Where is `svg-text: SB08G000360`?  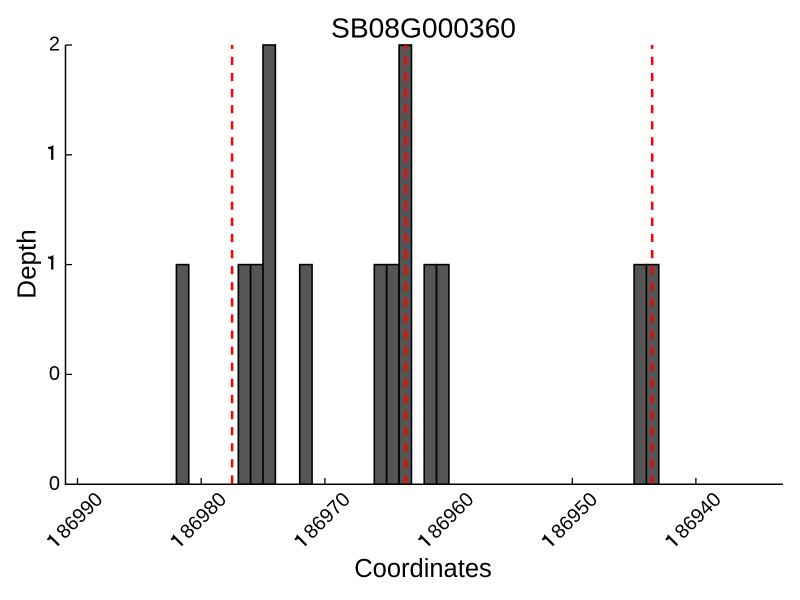
svg-text: SB08G000360 is located at coordinates (423, 27).